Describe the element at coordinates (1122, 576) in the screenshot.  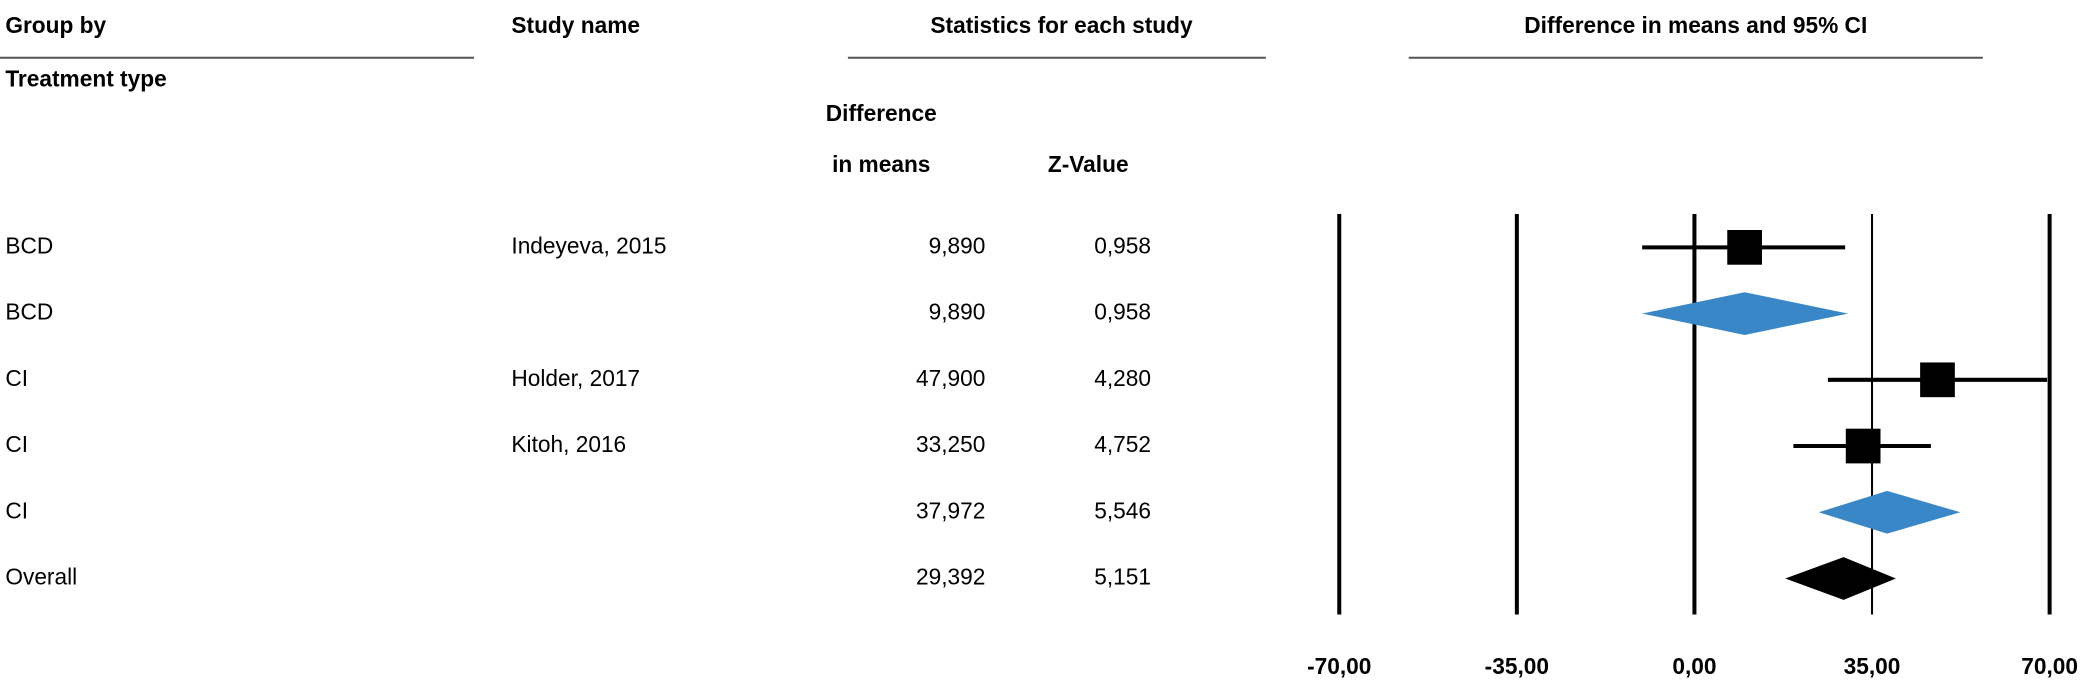
I see `z-value: 5,151` at that location.